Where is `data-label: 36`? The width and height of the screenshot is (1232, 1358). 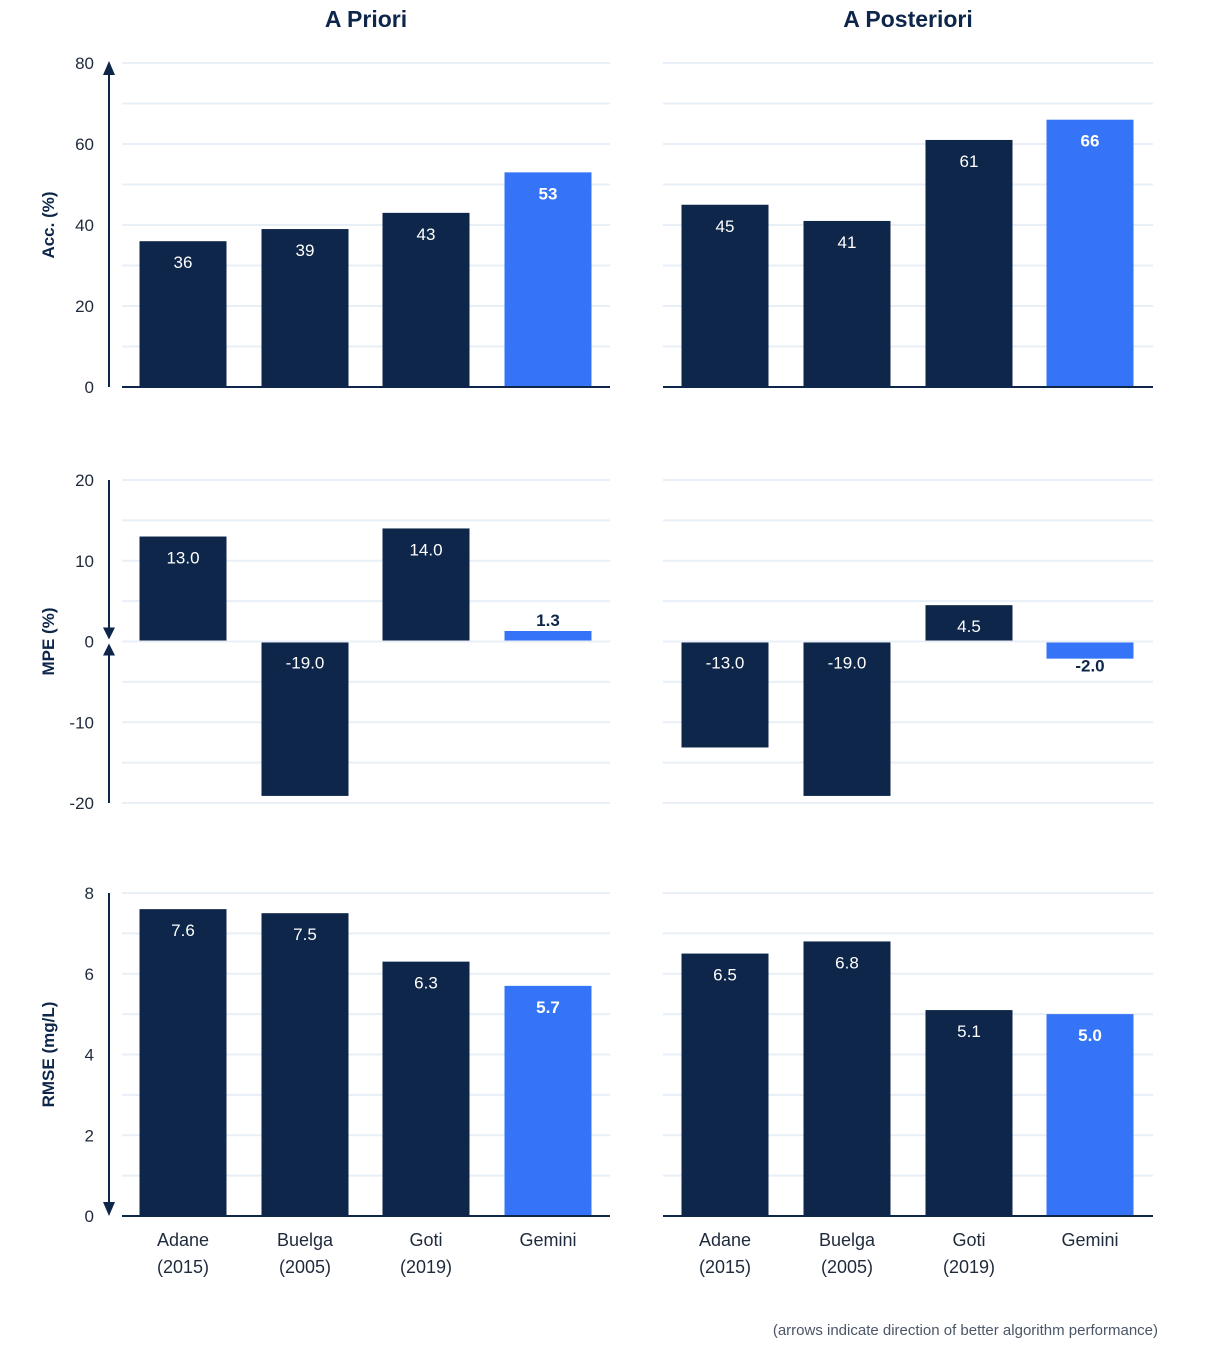
data-label: 36 is located at coordinates (183, 262).